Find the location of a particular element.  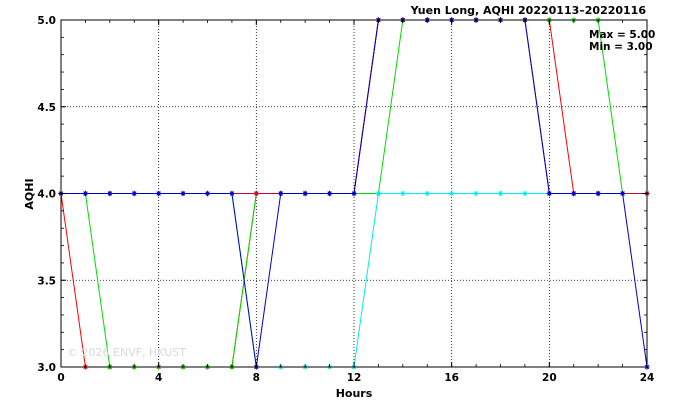

y-axis-title: AQHI is located at coordinates (29, 193).